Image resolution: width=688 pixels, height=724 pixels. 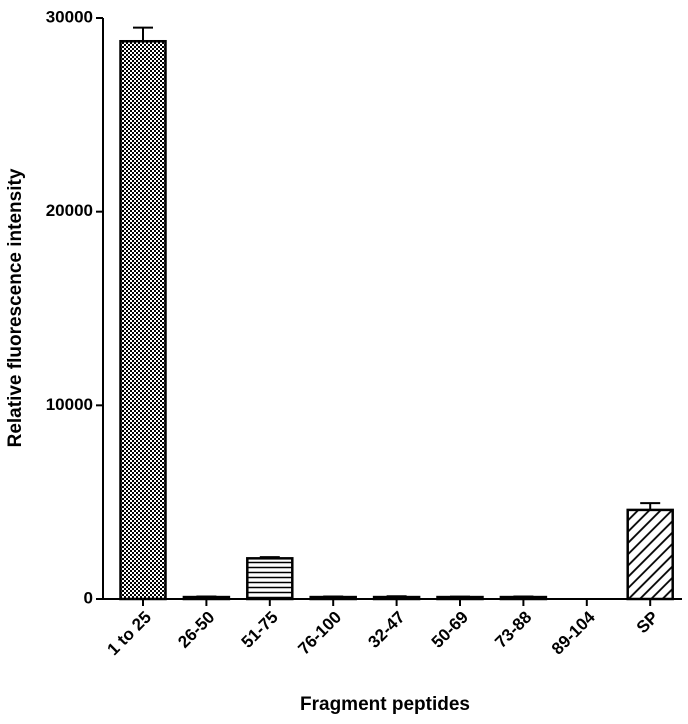 I want to click on y-axis-label: Relative fluorescence intensity, so click(x=15, y=307).